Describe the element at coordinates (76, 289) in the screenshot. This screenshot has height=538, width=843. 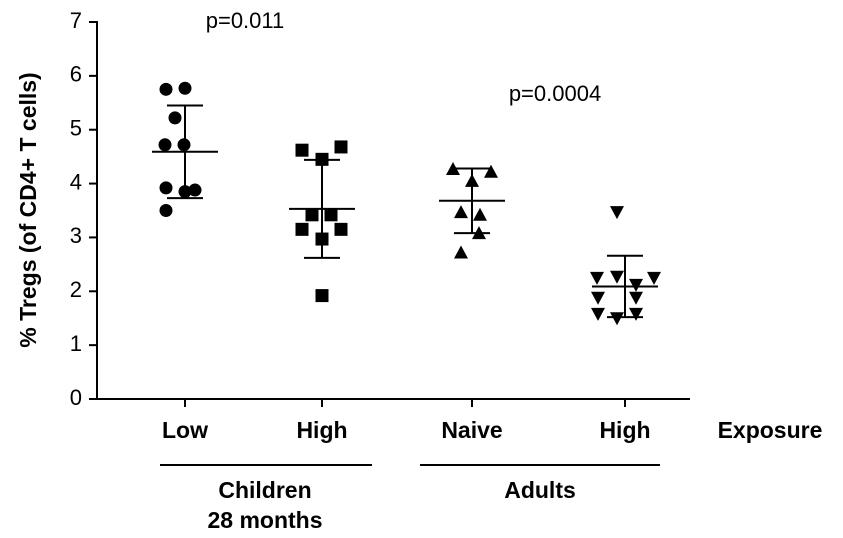
I see `y-tick-label: 2` at that location.